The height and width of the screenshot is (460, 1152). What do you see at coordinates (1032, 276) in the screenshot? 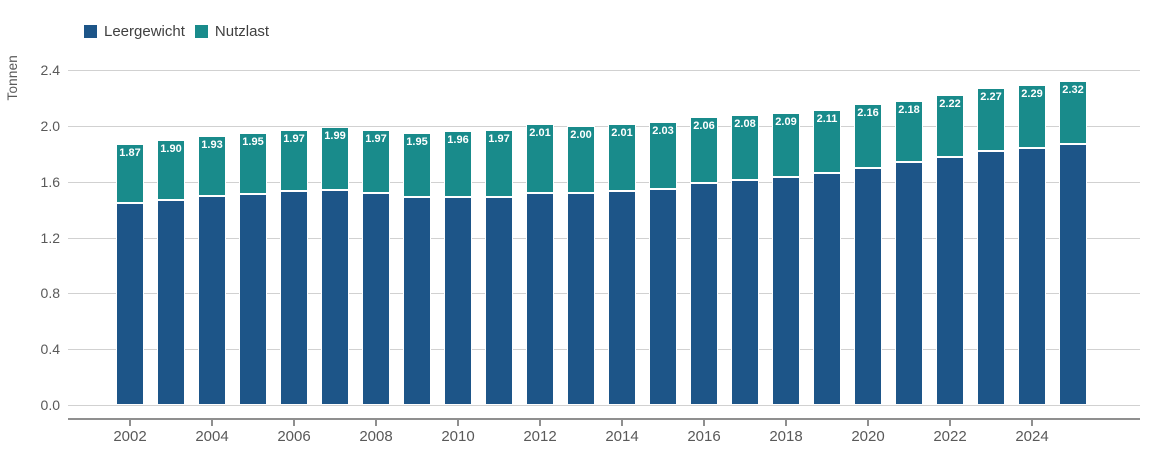
I see `bar-segment-leergewicht-2024` at bounding box center [1032, 276].